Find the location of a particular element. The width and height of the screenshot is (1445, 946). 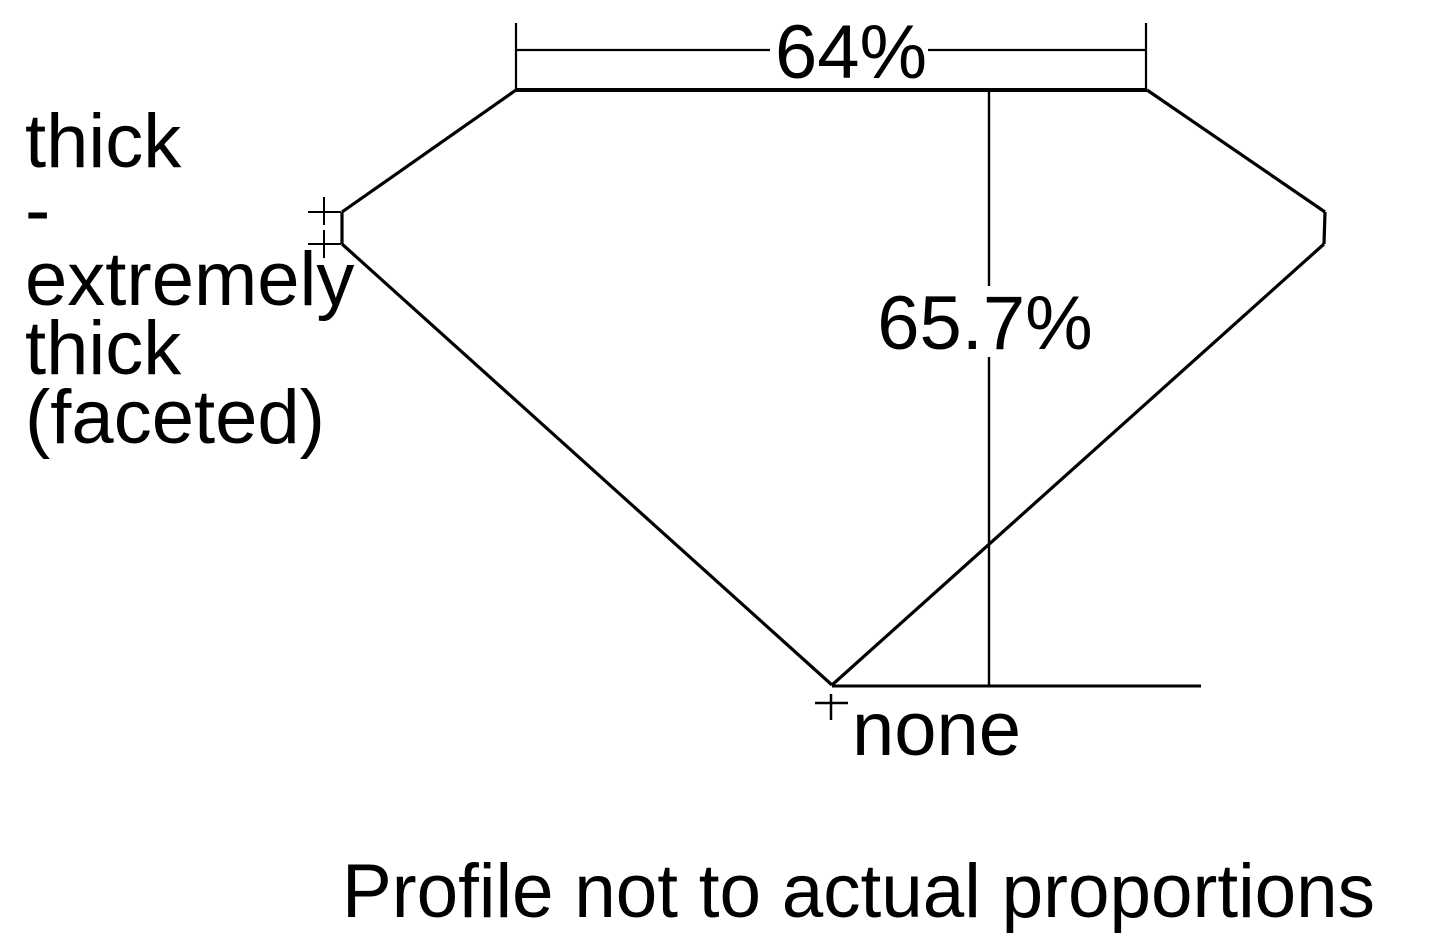

girdle-thickness-label-line-2: - is located at coordinates (37, 210).